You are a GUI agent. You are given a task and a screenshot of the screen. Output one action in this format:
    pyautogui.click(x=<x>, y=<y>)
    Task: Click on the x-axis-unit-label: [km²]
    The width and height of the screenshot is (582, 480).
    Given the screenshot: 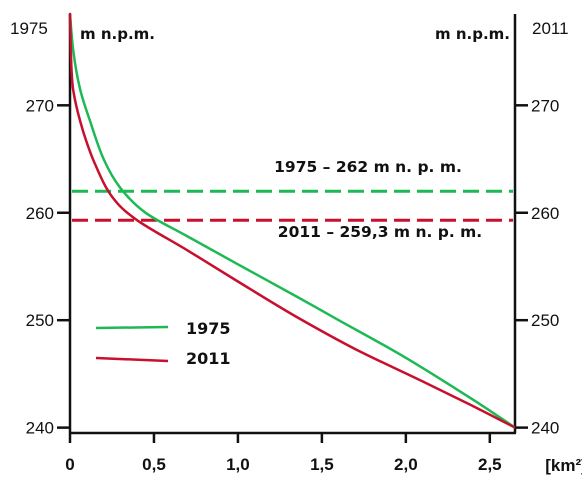 What is the action you would take?
    pyautogui.click(x=563, y=465)
    